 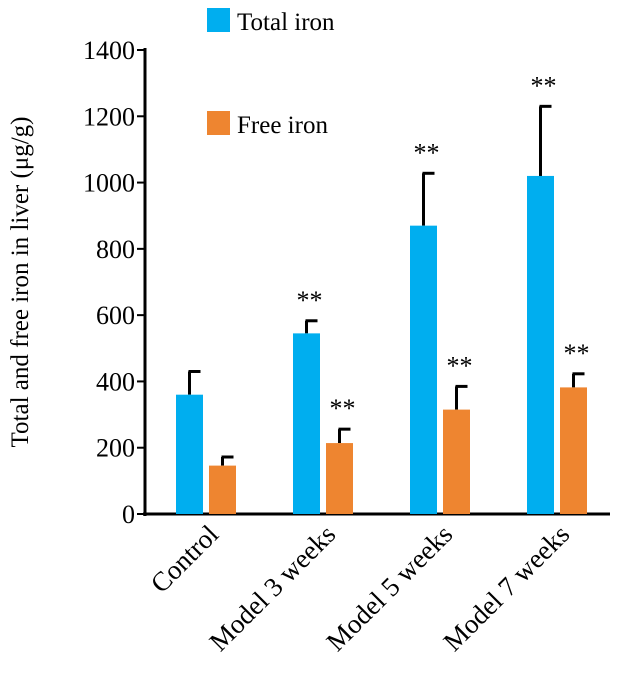 I want to click on y-tick-label: 1000, so click(x=109, y=183).